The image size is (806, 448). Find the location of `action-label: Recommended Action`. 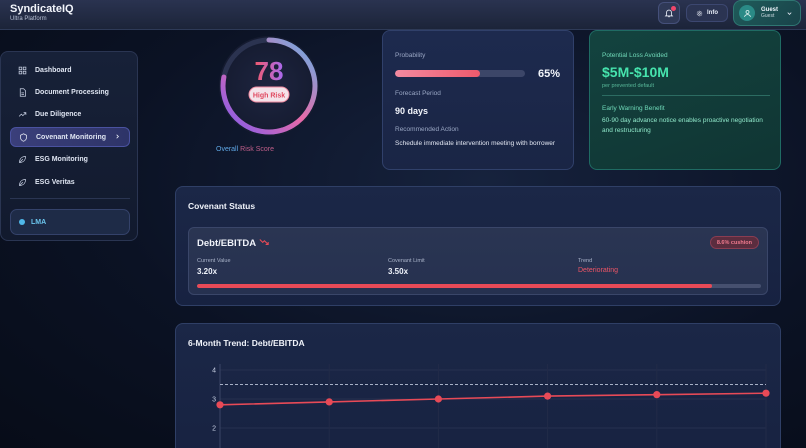

action-label: Recommended Action is located at coordinates (427, 129).